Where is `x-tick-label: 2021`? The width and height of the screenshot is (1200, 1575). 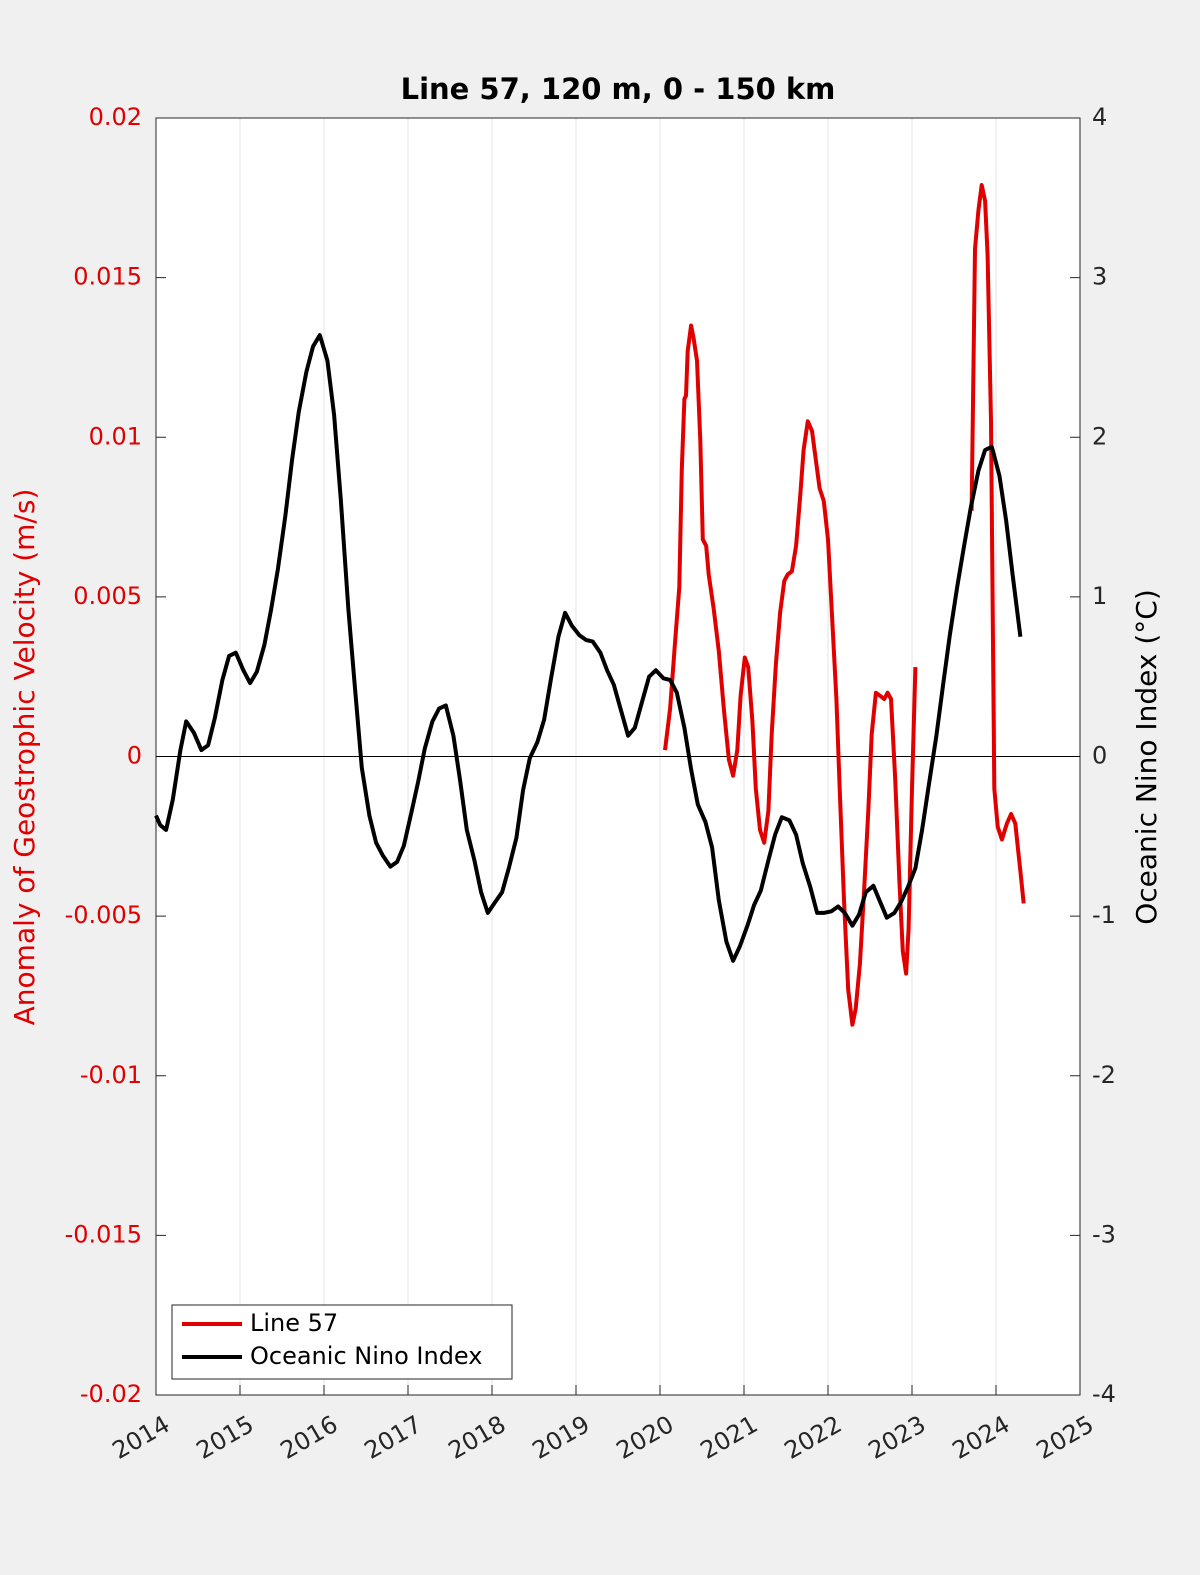
x-tick-label: 2021 is located at coordinates (729, 1437).